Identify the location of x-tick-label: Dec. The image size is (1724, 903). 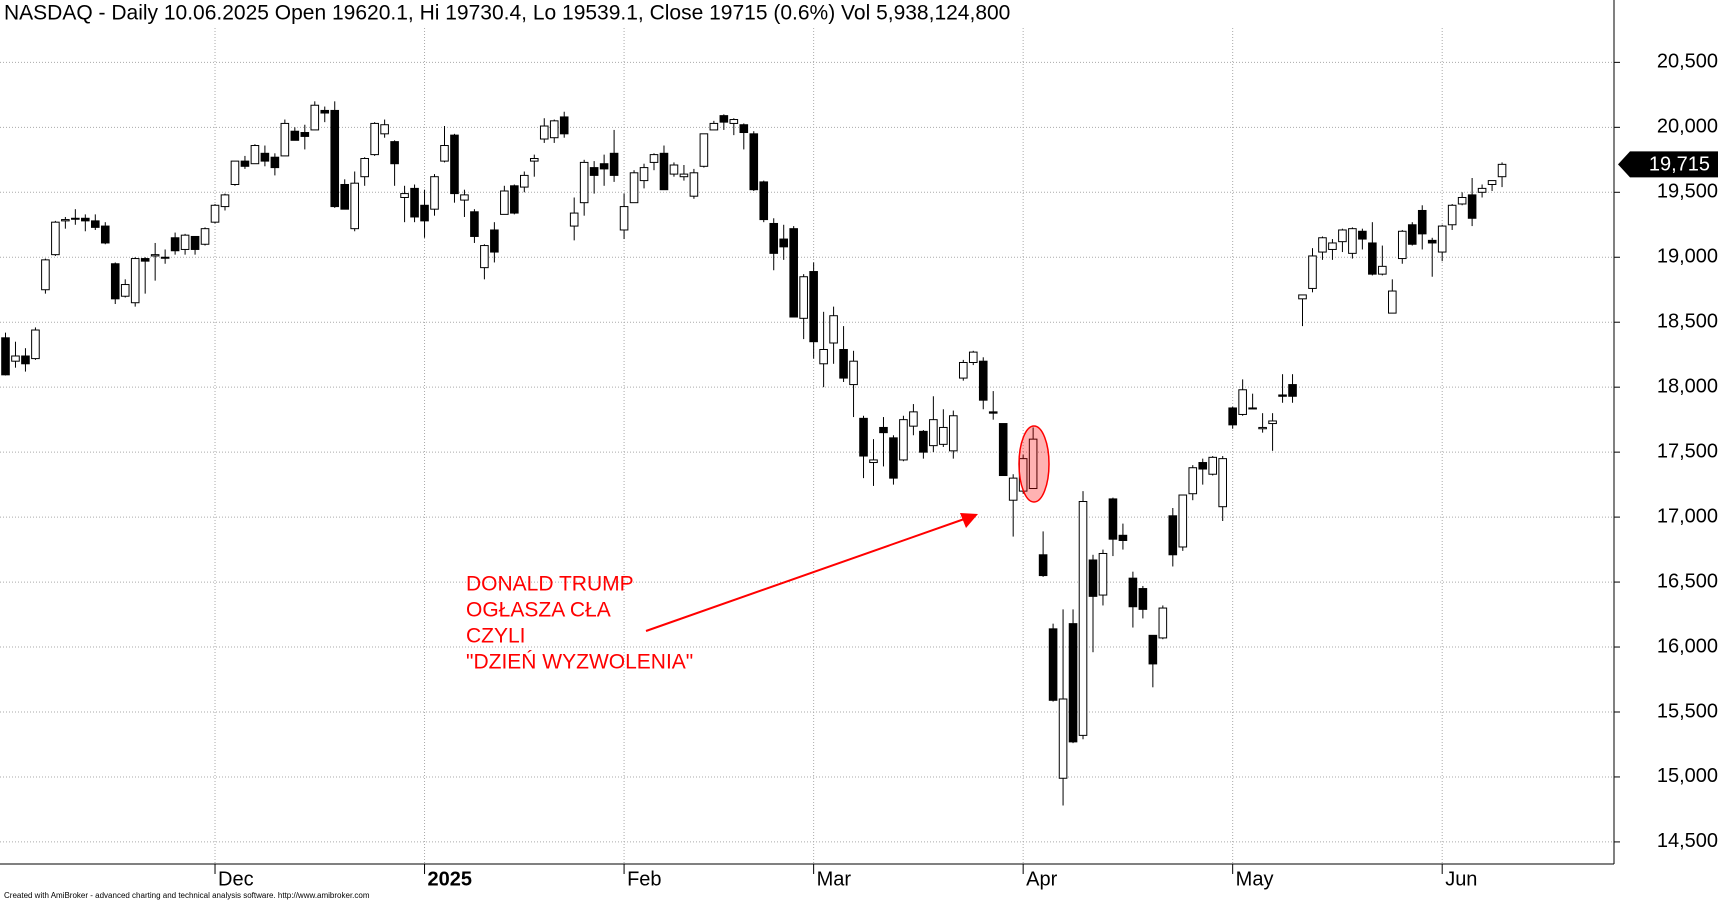
(236, 879).